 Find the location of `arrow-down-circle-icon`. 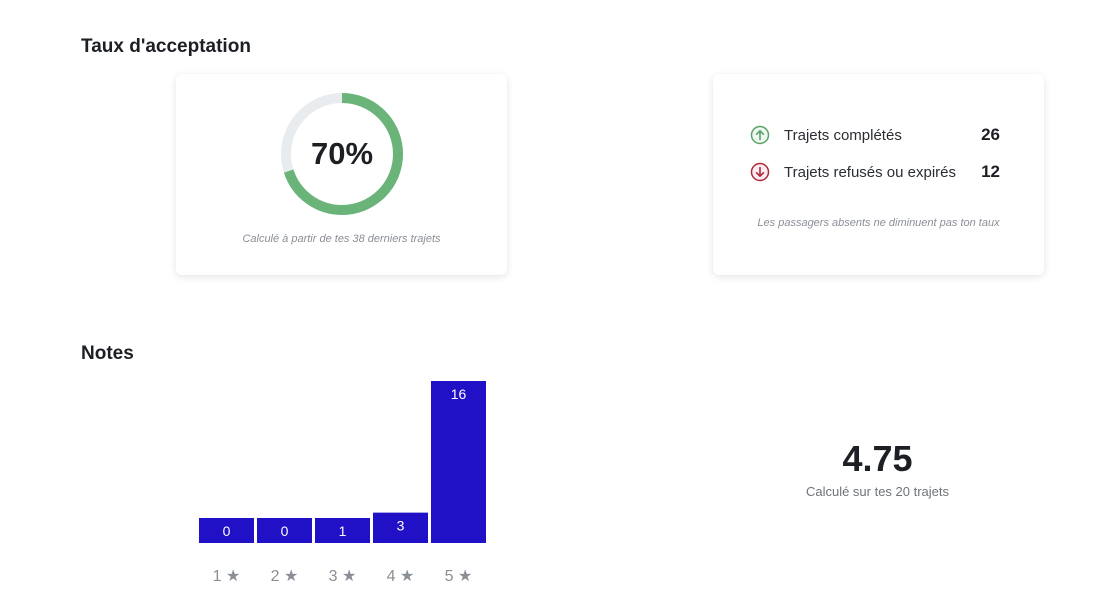

arrow-down-circle-icon is located at coordinates (760, 172).